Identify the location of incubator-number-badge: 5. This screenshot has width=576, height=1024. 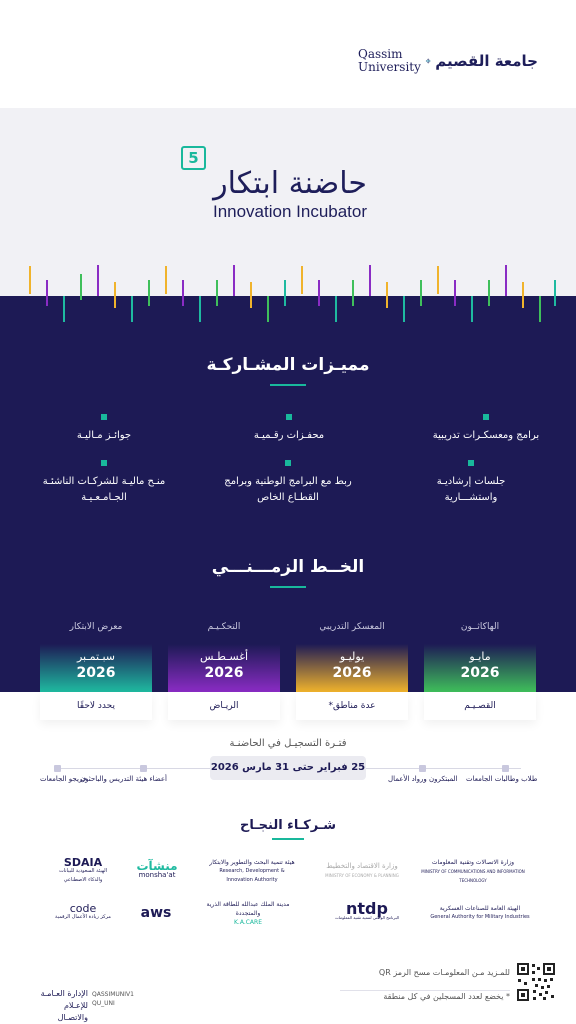
(193, 158).